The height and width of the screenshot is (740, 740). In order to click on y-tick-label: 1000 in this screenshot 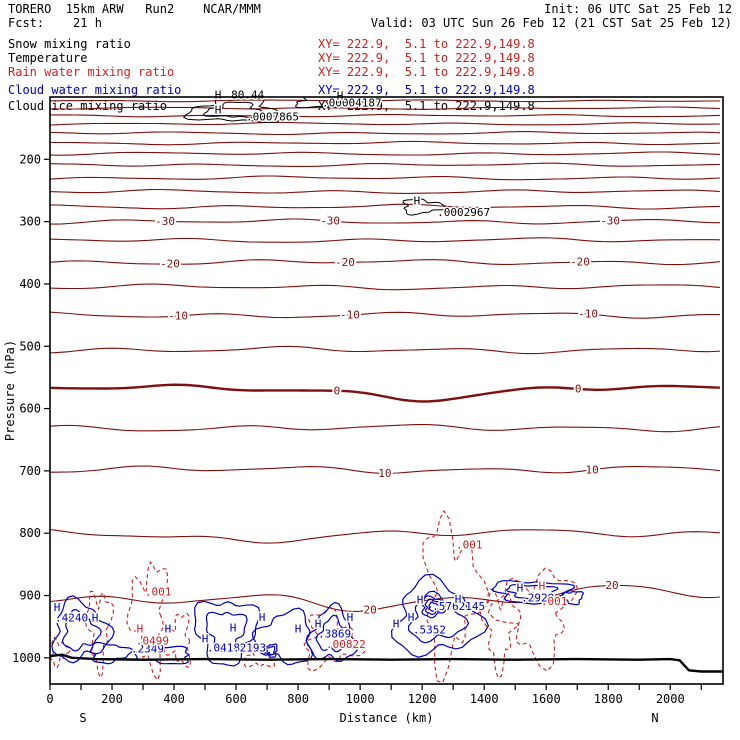, I will do `click(26, 658)`.